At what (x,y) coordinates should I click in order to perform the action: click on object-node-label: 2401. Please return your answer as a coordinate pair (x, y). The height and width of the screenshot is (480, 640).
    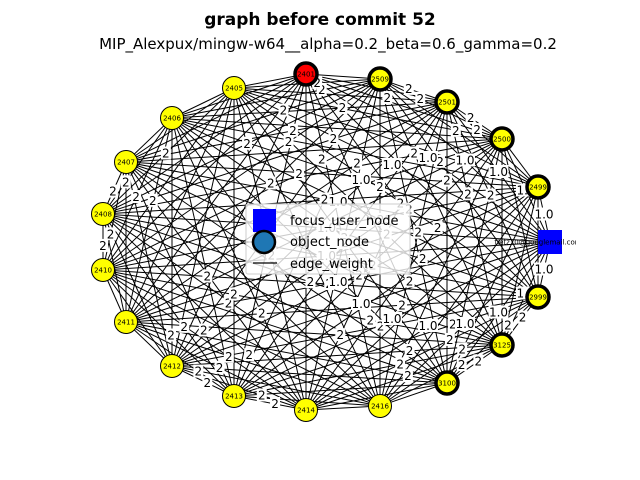
    Looking at the image, I should click on (306, 75).